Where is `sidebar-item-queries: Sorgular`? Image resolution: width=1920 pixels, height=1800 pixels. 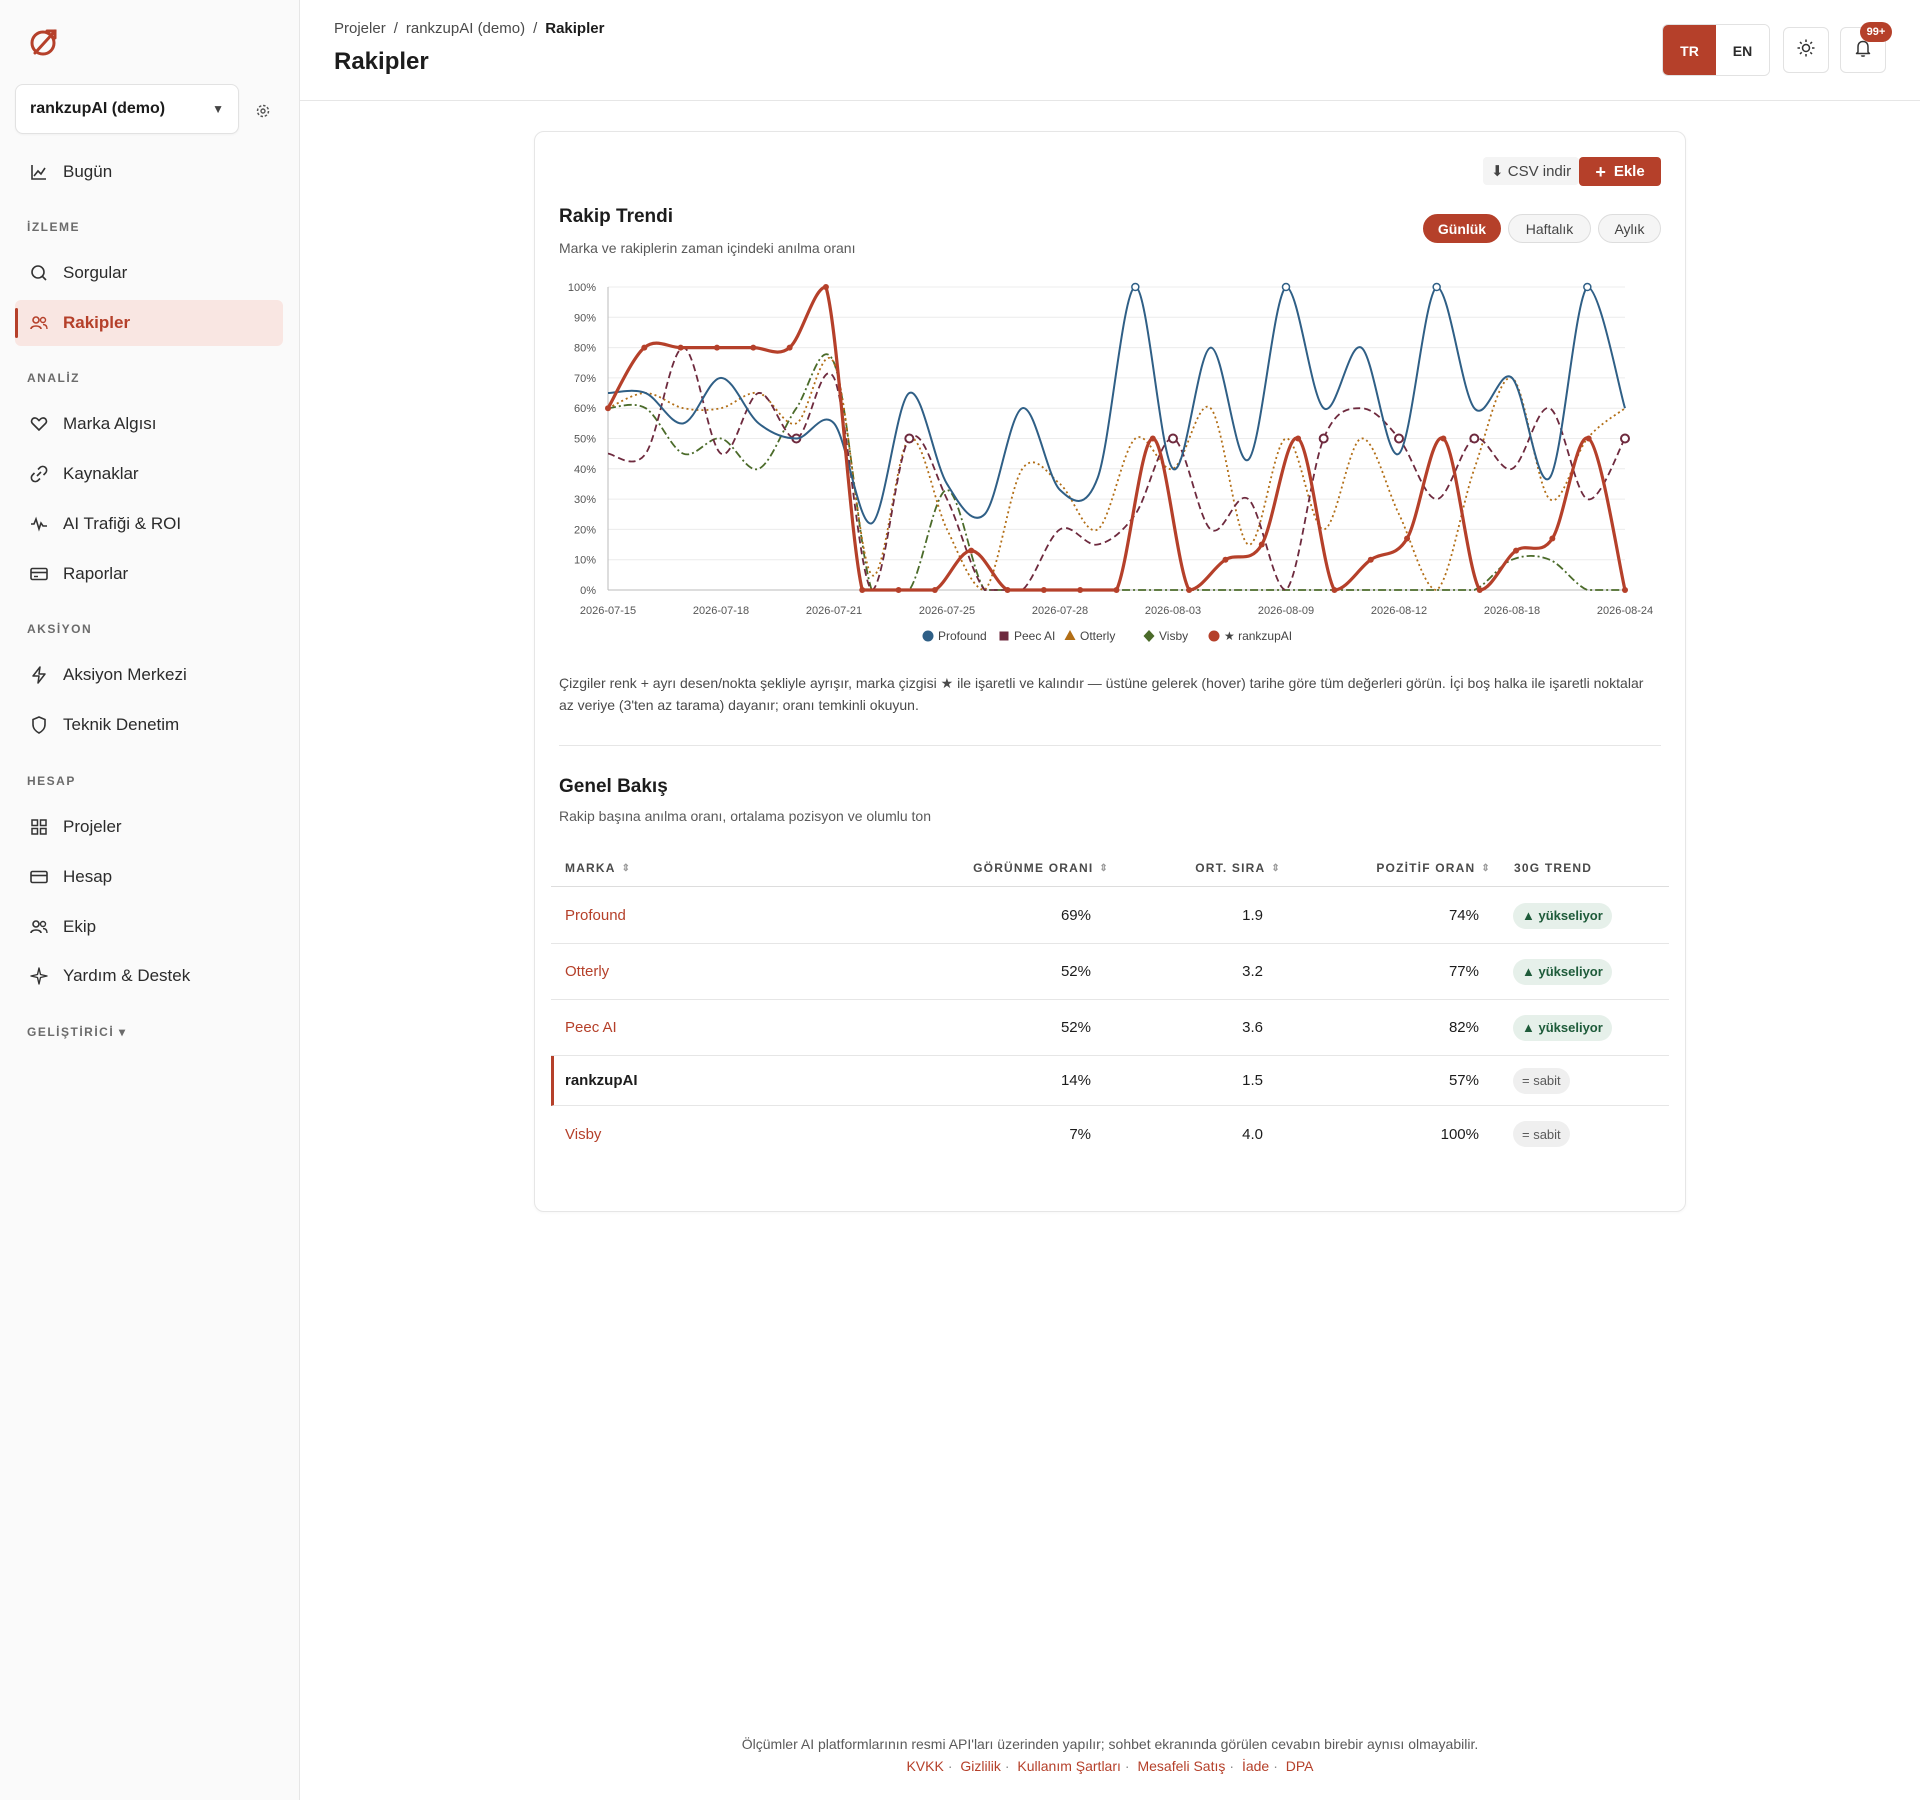
sidebar-item-queries: Sorgular is located at coordinates (149, 273).